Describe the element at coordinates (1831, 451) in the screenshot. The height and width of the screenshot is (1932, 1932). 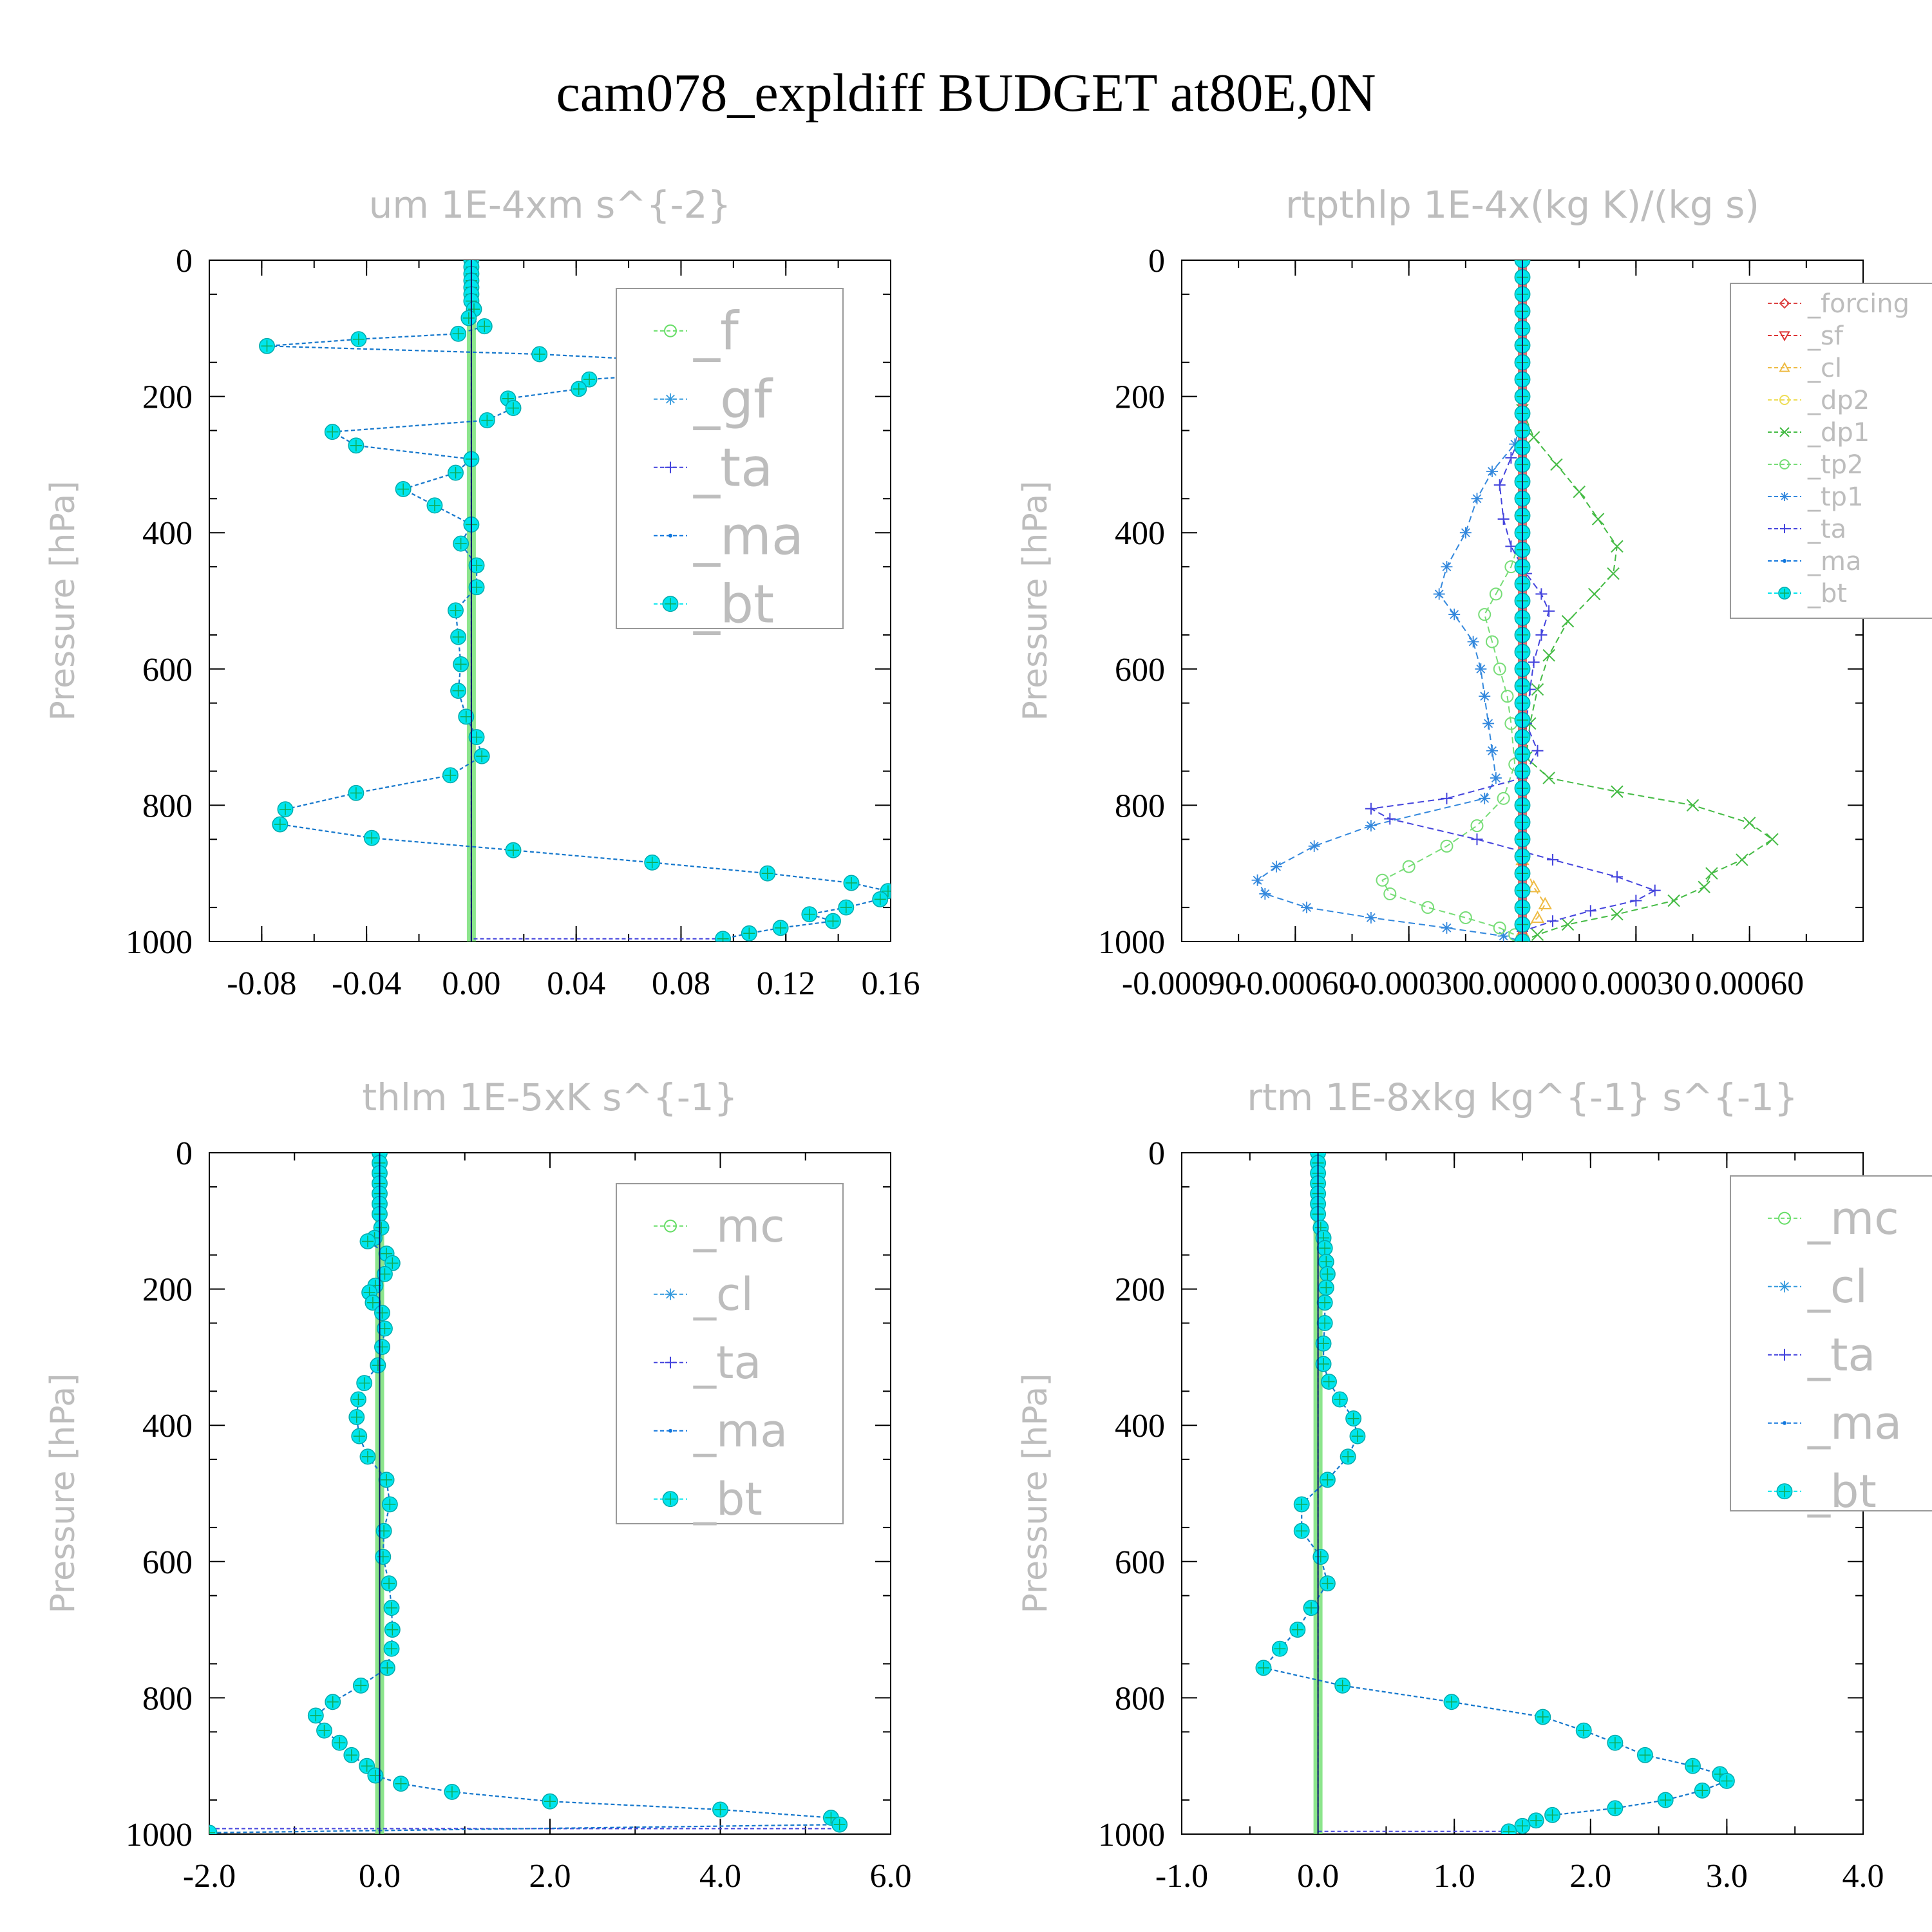
I see `legend-box` at that location.